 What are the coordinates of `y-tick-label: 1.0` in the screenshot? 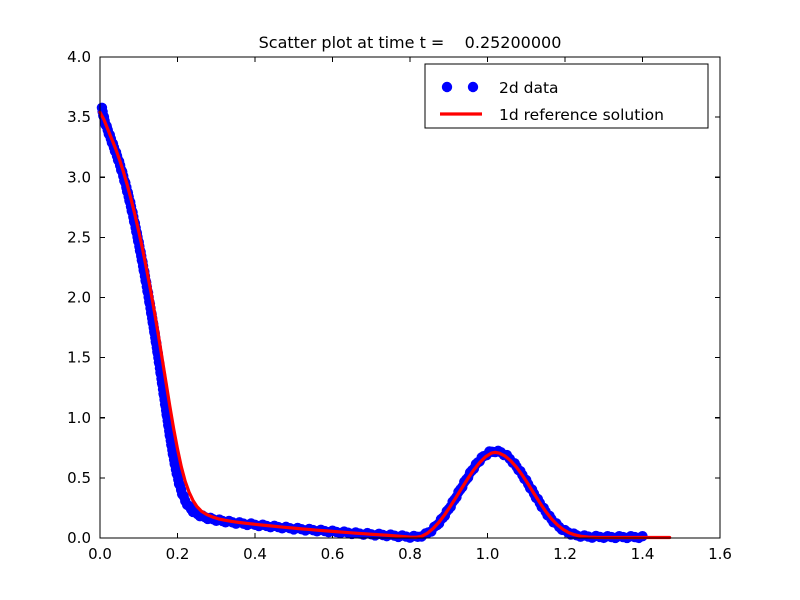 It's located at (79, 418).